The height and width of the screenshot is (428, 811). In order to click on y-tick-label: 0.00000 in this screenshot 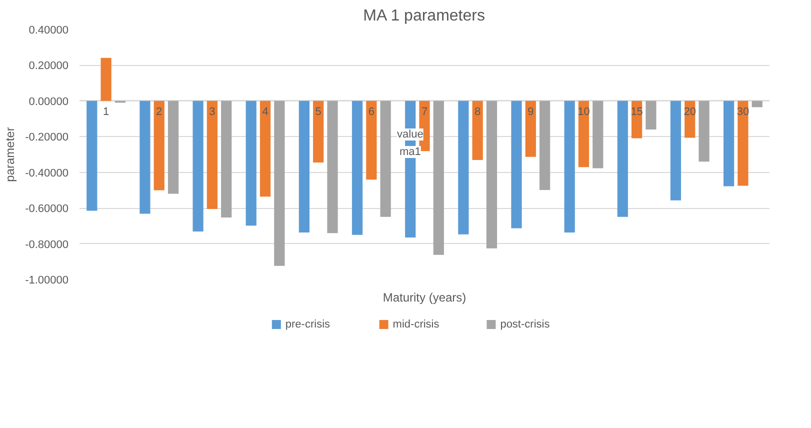, I will do `click(48, 102)`.